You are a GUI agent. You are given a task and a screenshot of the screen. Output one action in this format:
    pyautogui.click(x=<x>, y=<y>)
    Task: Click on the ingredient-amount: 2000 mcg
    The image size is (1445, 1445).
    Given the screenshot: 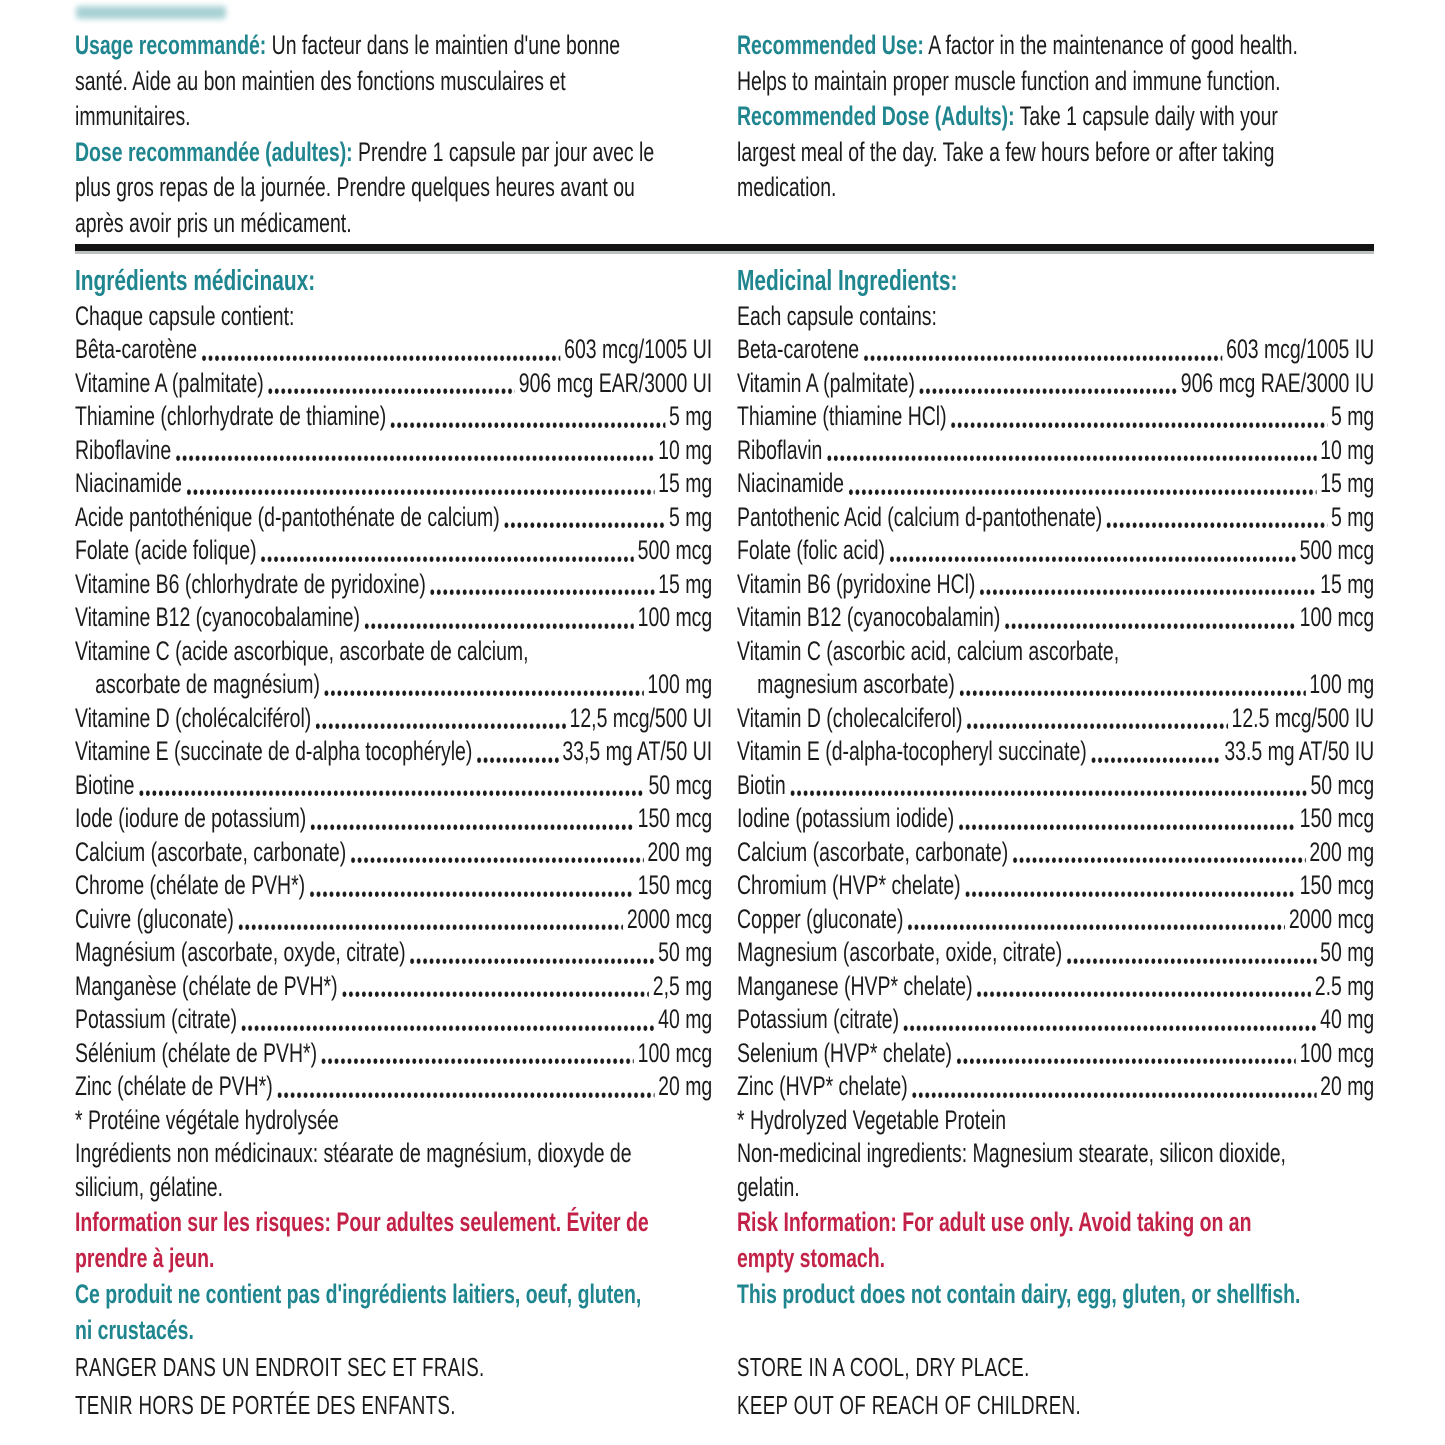 What is the action you would take?
    pyautogui.click(x=669, y=918)
    